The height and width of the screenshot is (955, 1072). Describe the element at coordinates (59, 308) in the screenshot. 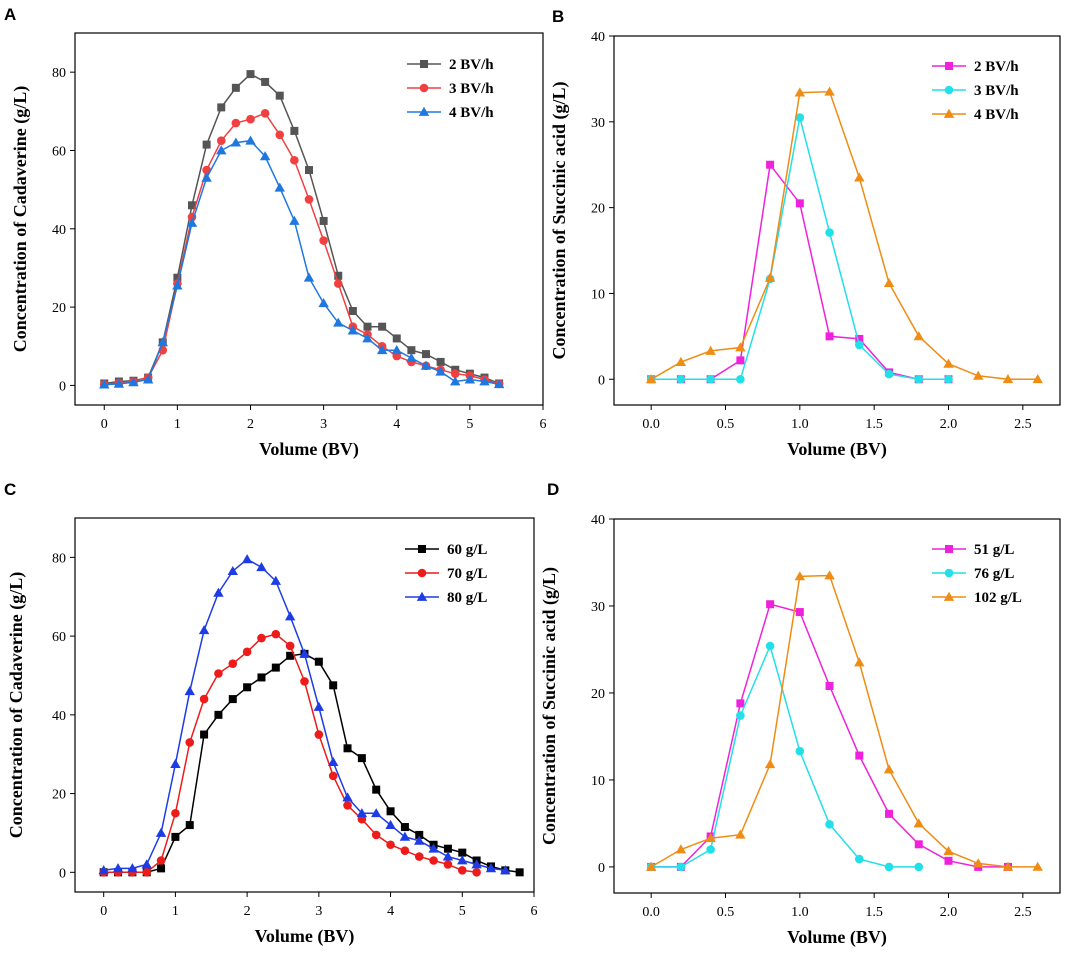

I see `y-tick-label: 20` at that location.